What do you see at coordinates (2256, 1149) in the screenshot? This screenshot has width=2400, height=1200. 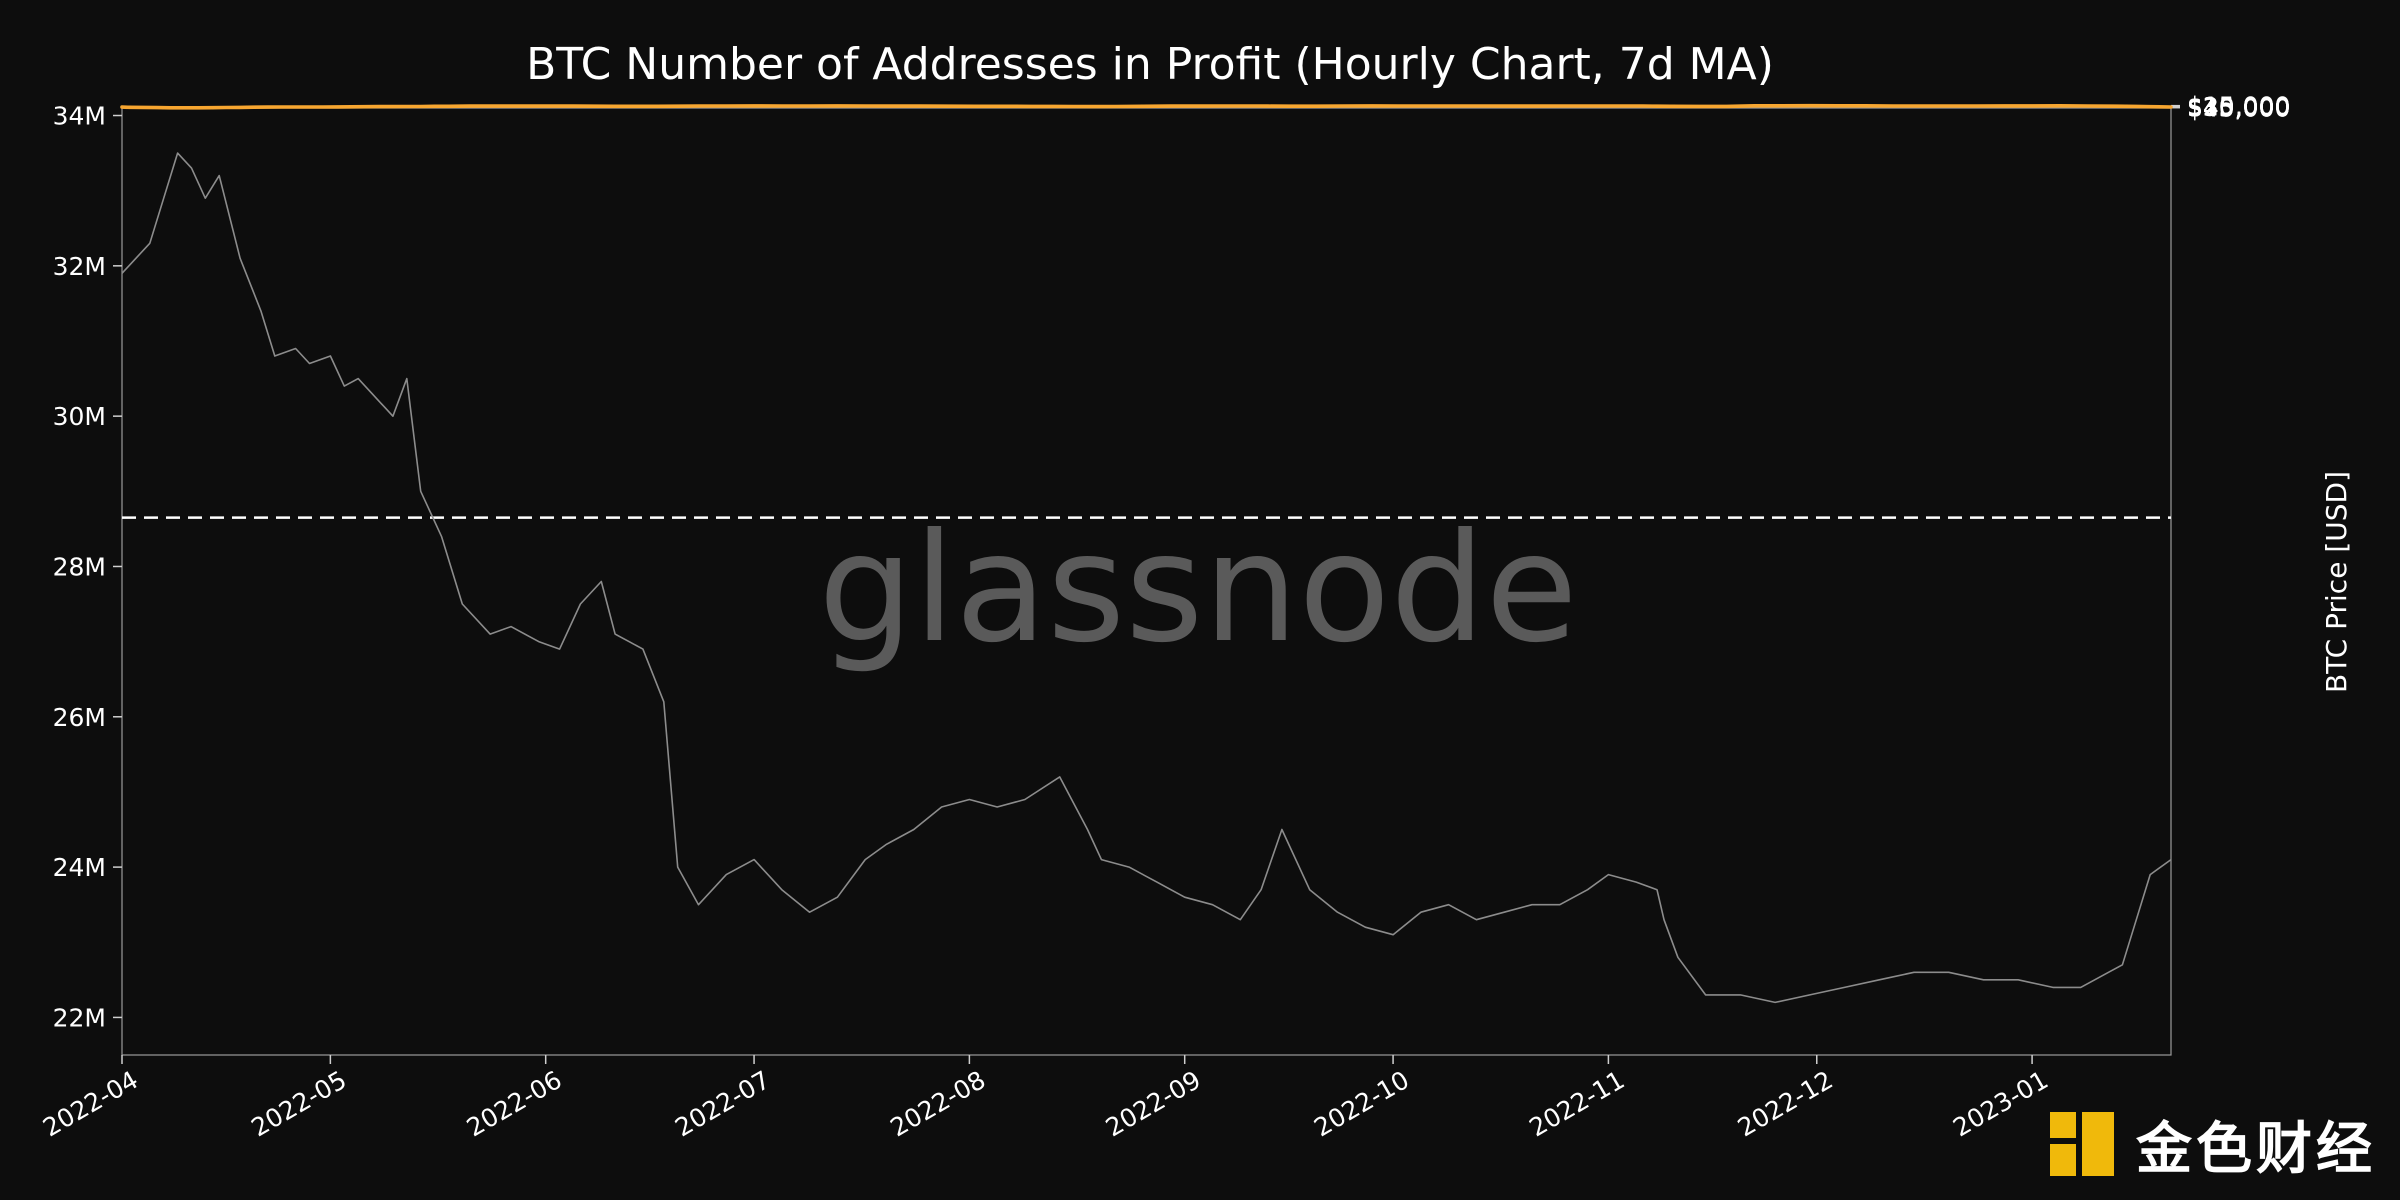 I see `brand-text: 金色财经` at bounding box center [2256, 1149].